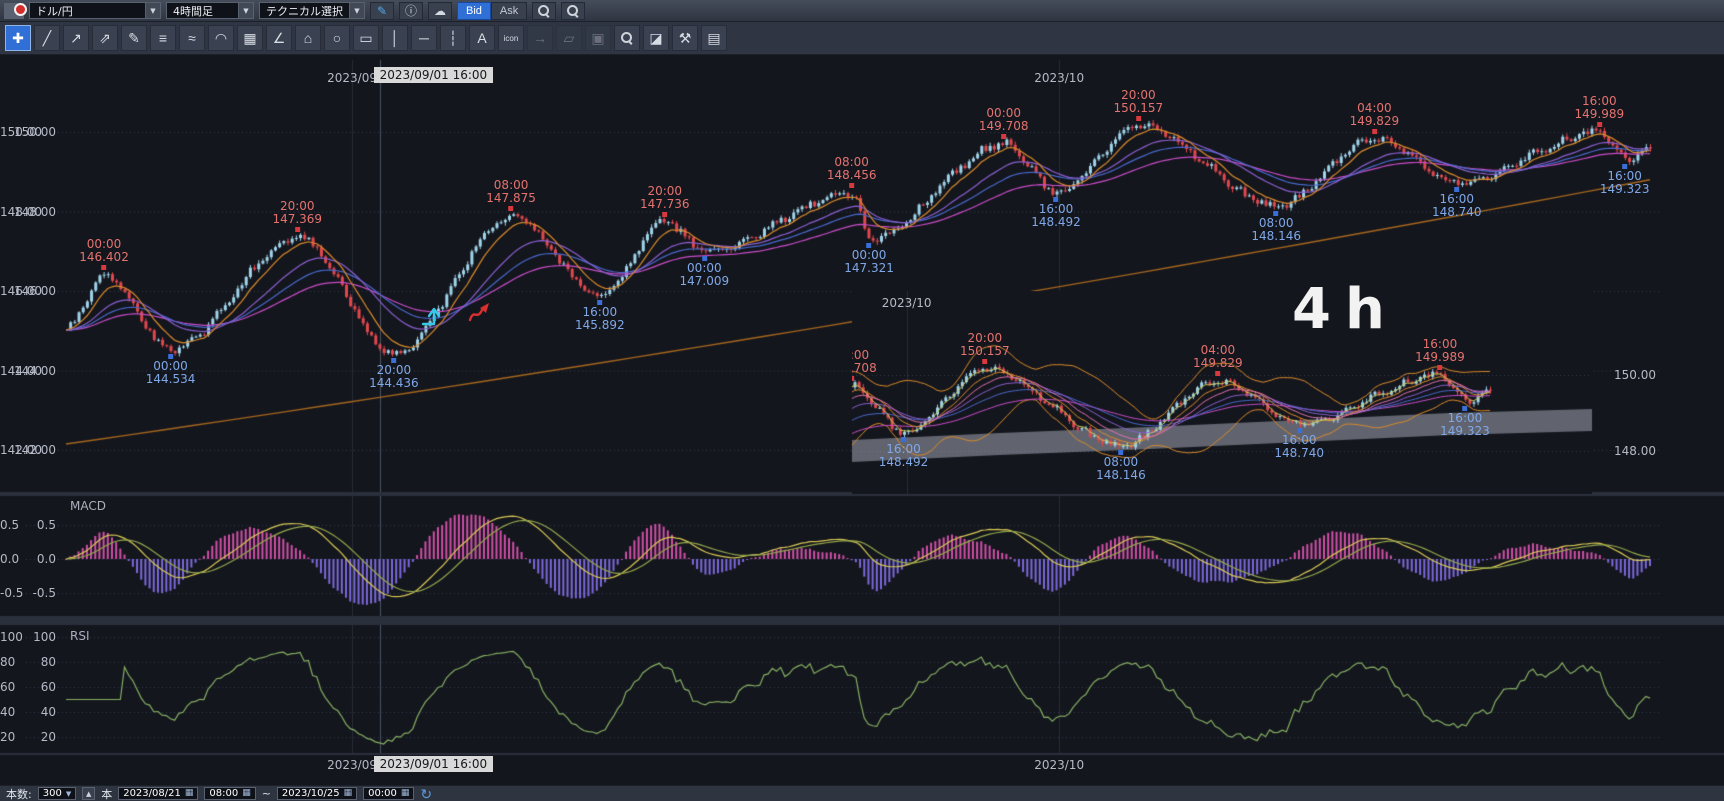 This screenshot has width=1724, height=801. Describe the element at coordinates (714, 38) in the screenshot. I see `save-template-tool: ▤` at that location.